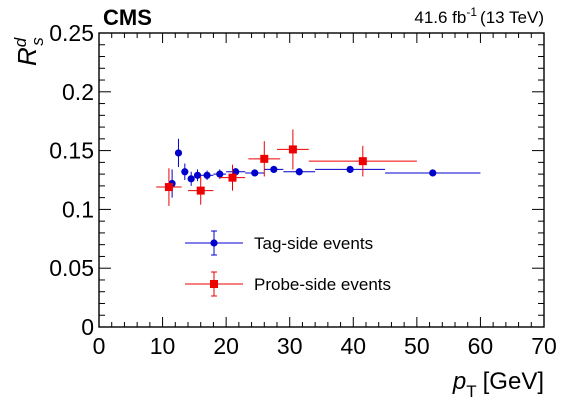 The width and height of the screenshot is (580, 404). What do you see at coordinates (481, 346) in the screenshot?
I see `x-tick-label: 60` at bounding box center [481, 346].